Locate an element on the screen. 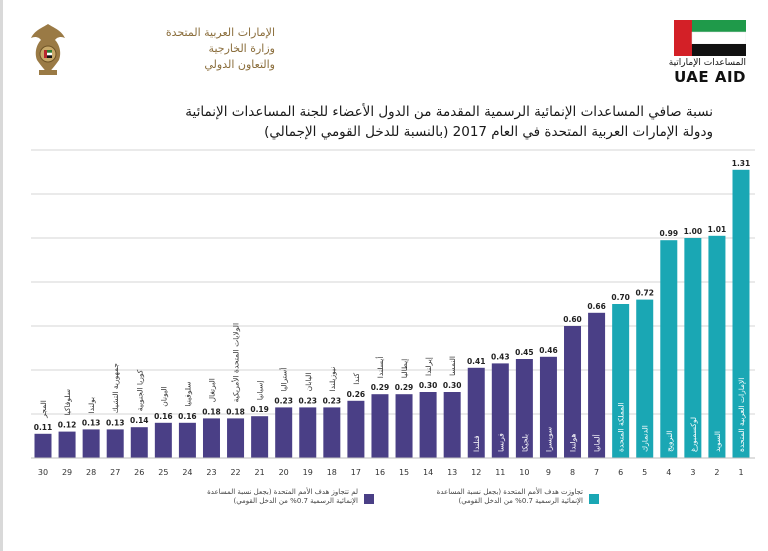 Image resolution: width=768 pixels, height=551 pixels. country-label-1: الإمارات العربية المتحدة is located at coordinates (741, 415).